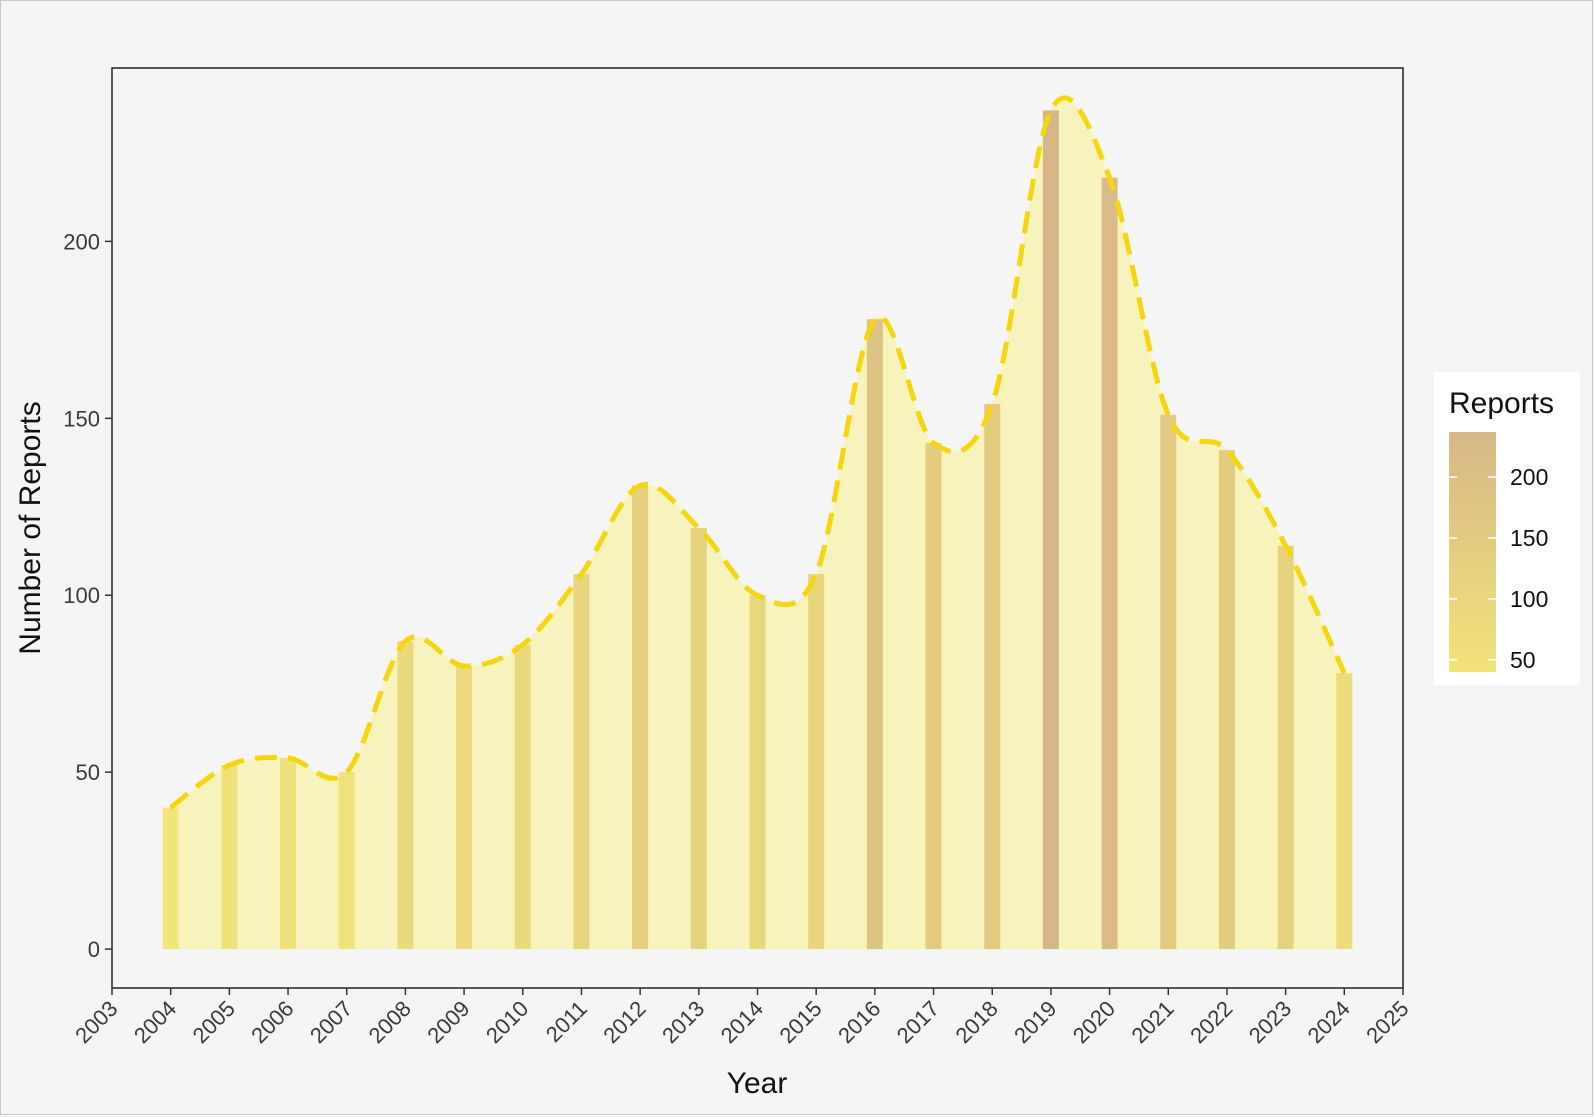 The height and width of the screenshot is (1117, 1595). What do you see at coordinates (816, 762) in the screenshot?
I see `bar-2015` at bounding box center [816, 762].